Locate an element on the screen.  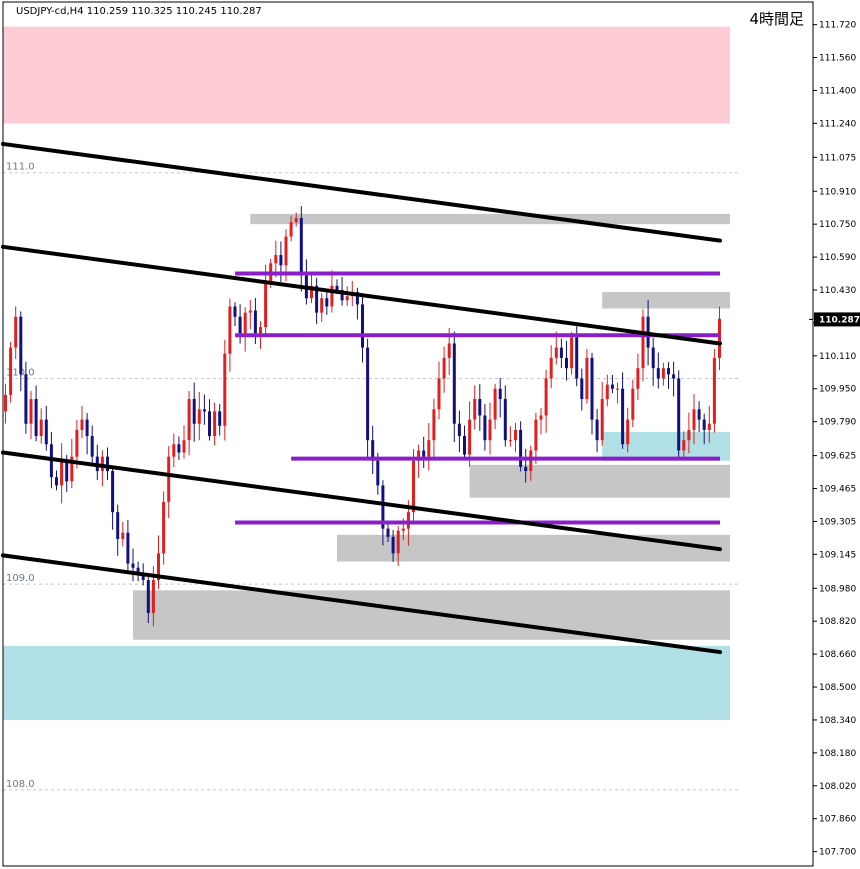
y-tick-label: 111.240 is located at coordinates (837, 124).